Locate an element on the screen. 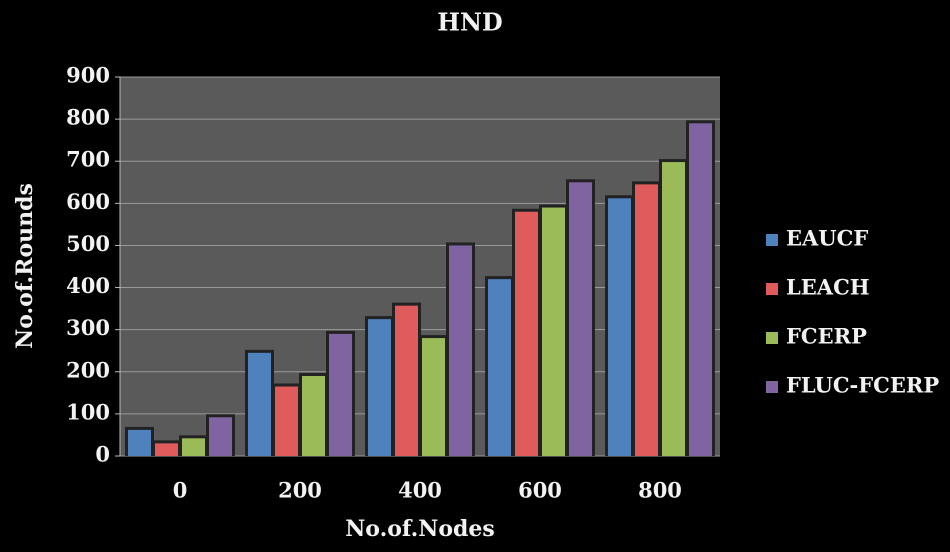 The height and width of the screenshot is (552, 950). chart-title: HND is located at coordinates (469, 22).